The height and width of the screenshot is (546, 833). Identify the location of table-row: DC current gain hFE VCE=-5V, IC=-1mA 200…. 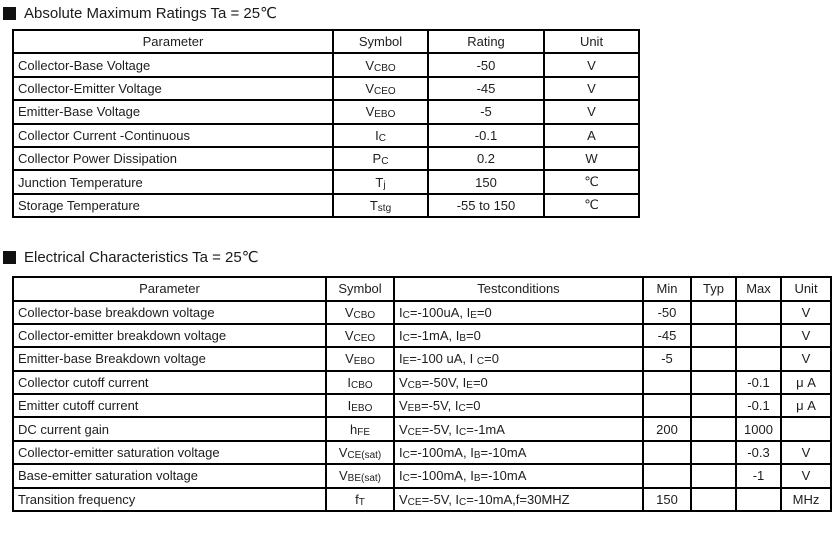
(422, 429).